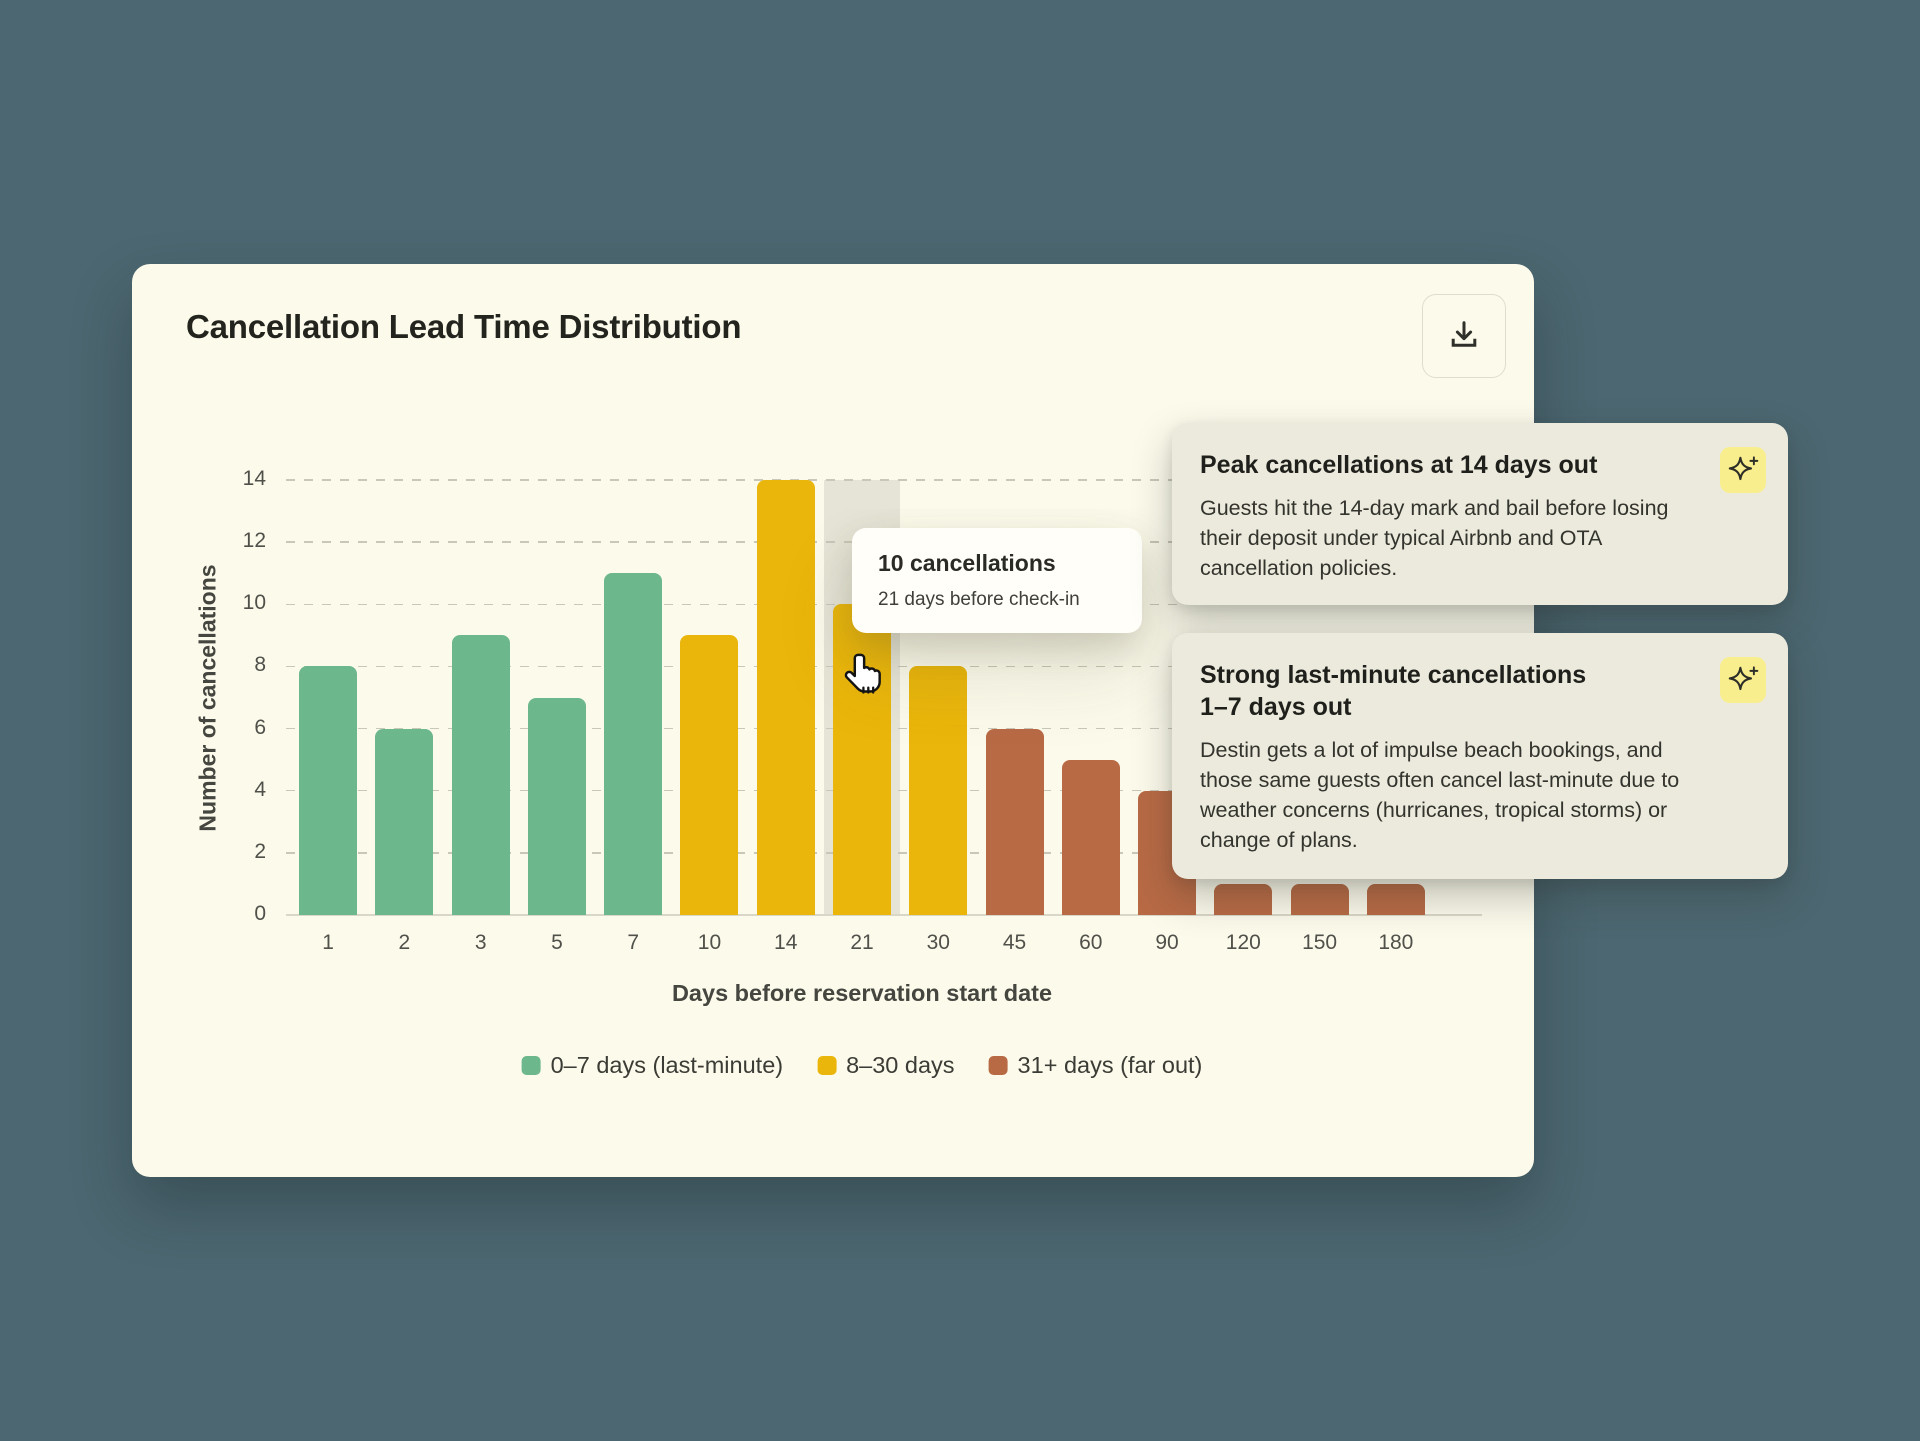 Image resolution: width=1920 pixels, height=1441 pixels. I want to click on y-tick-label: 10, so click(254, 603).